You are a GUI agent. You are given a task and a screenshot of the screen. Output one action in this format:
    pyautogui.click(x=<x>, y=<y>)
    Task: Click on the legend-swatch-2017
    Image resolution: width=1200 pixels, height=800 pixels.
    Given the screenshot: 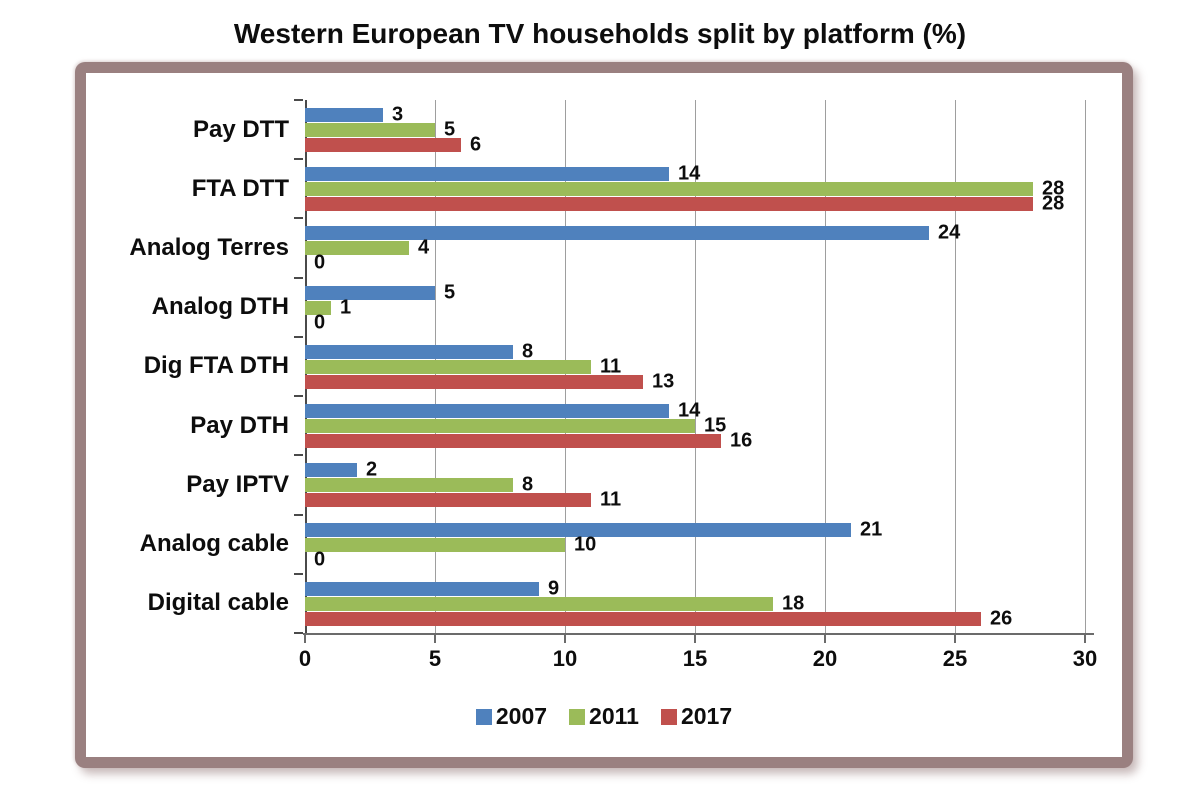 What is the action you would take?
    pyautogui.click(x=668, y=716)
    